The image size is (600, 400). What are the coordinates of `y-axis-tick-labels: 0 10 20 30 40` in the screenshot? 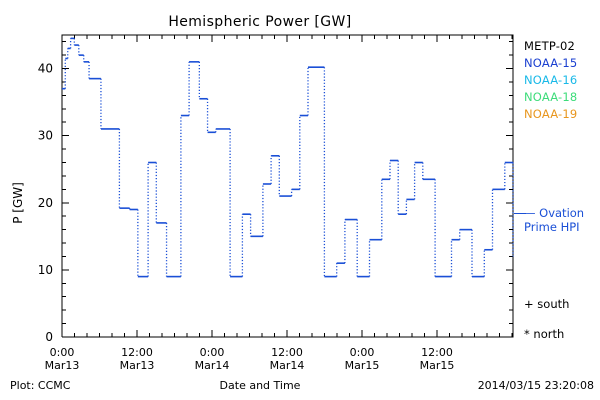 It's located at (45, 203).